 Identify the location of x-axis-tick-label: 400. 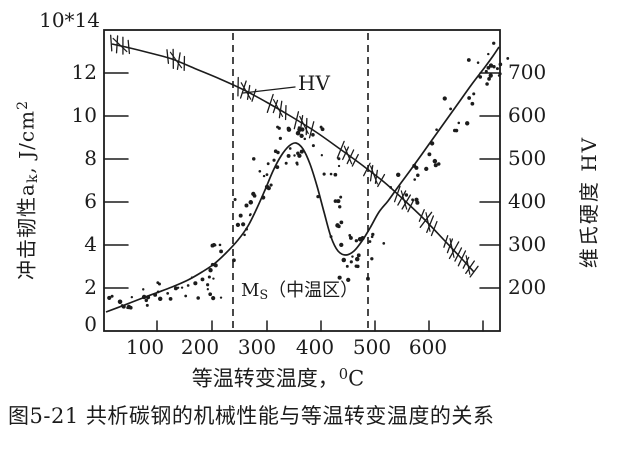
(315, 347).